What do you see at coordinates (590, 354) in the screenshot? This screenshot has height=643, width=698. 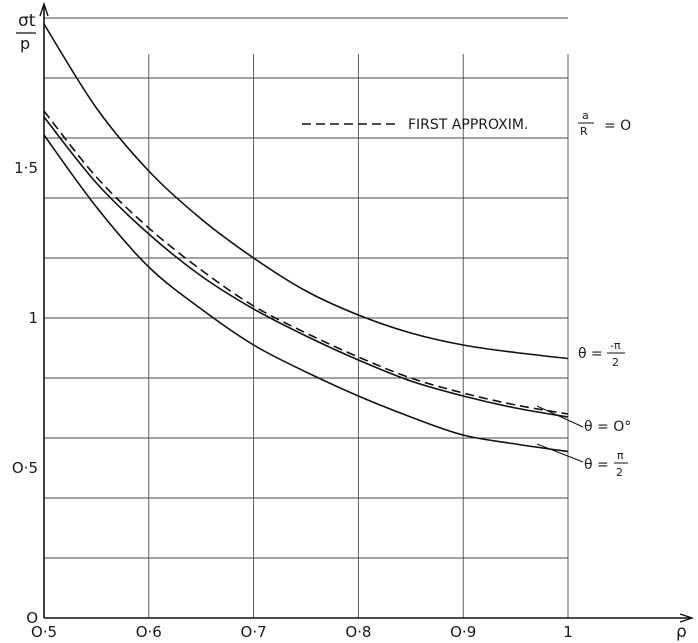 I see `series-label-minus-pi-half: θ =` at bounding box center [590, 354].